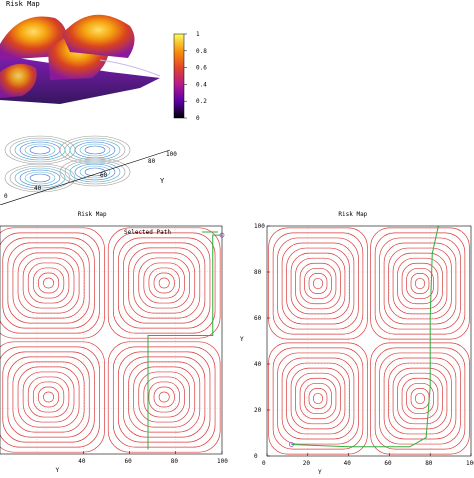 This screenshot has width=474, height=478. What do you see at coordinates (348, 463) in the screenshot?
I see `x-tick-label: 40` at bounding box center [348, 463].